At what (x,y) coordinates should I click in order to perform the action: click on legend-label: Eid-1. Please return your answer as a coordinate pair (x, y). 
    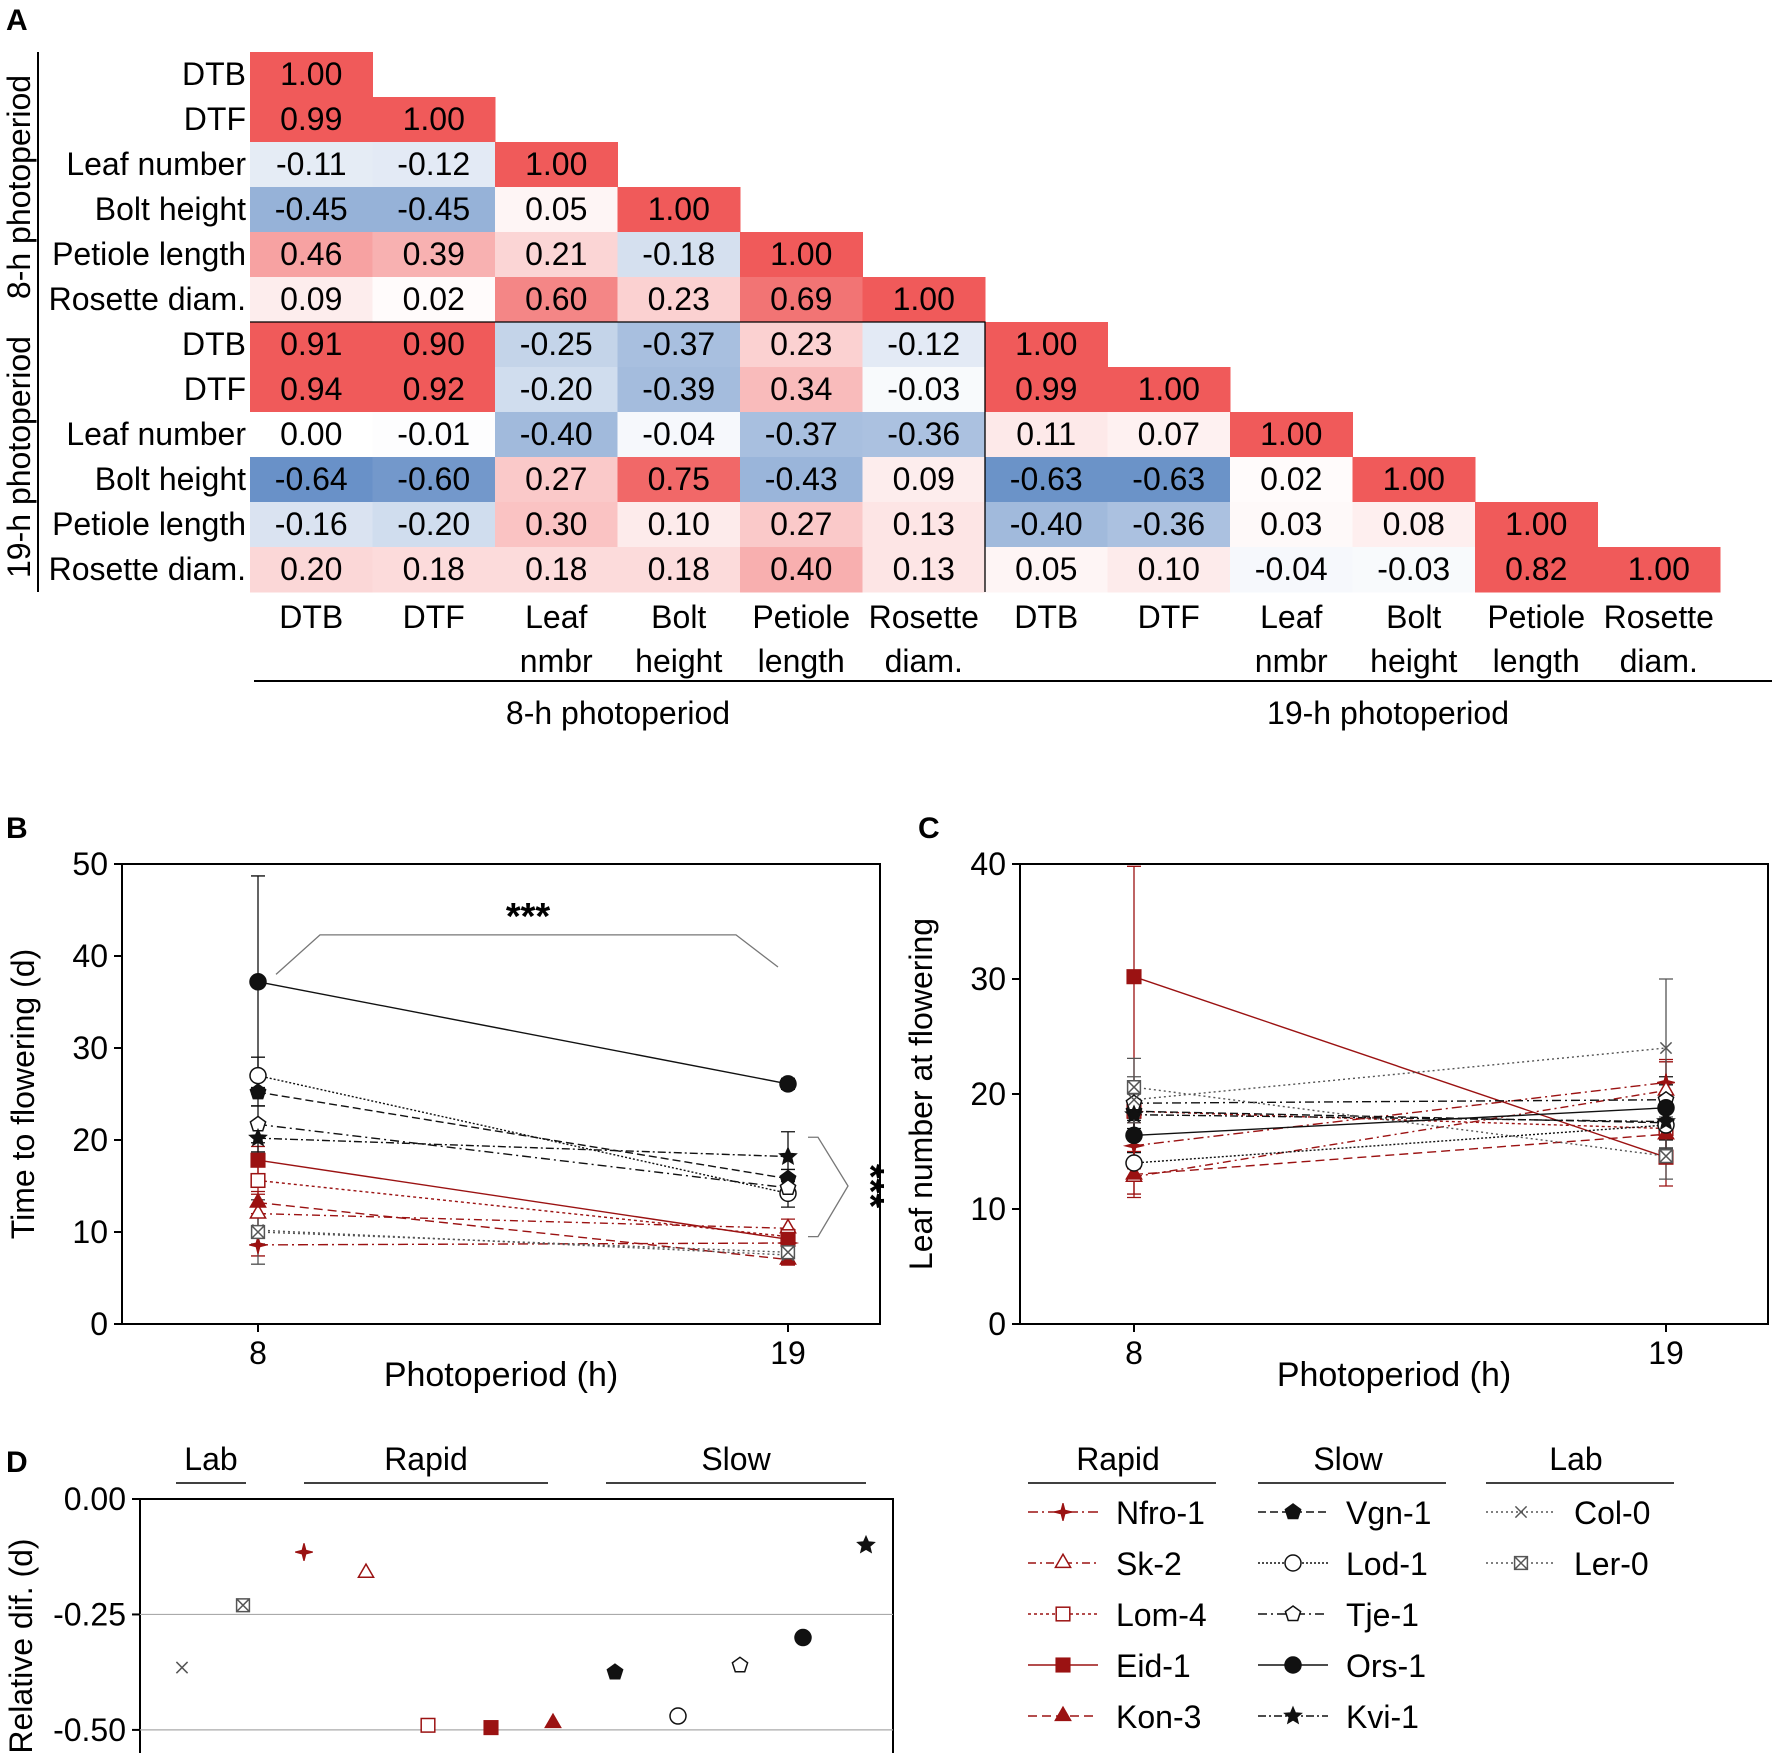
    Looking at the image, I should click on (1153, 1666).